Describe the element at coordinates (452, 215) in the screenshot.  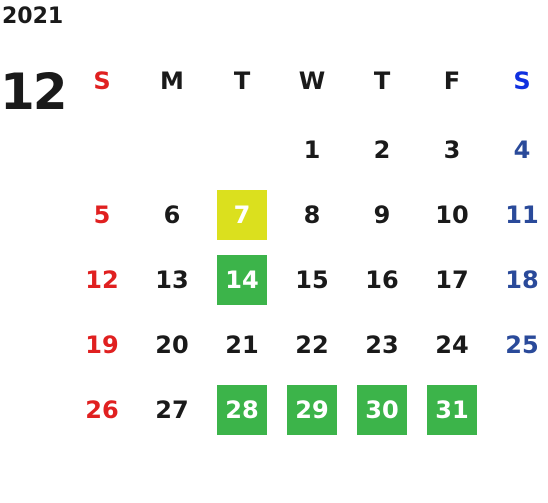
I see `day-cell: 10` at that location.